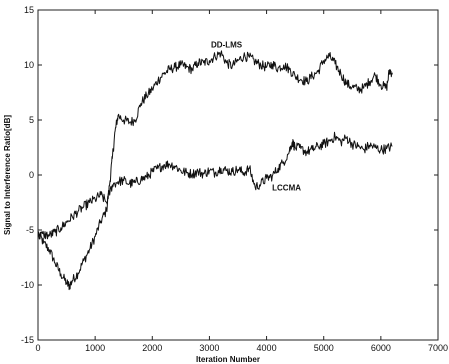  What do you see at coordinates (37, 348) in the screenshot?
I see `x-tick-label: 0` at bounding box center [37, 348].